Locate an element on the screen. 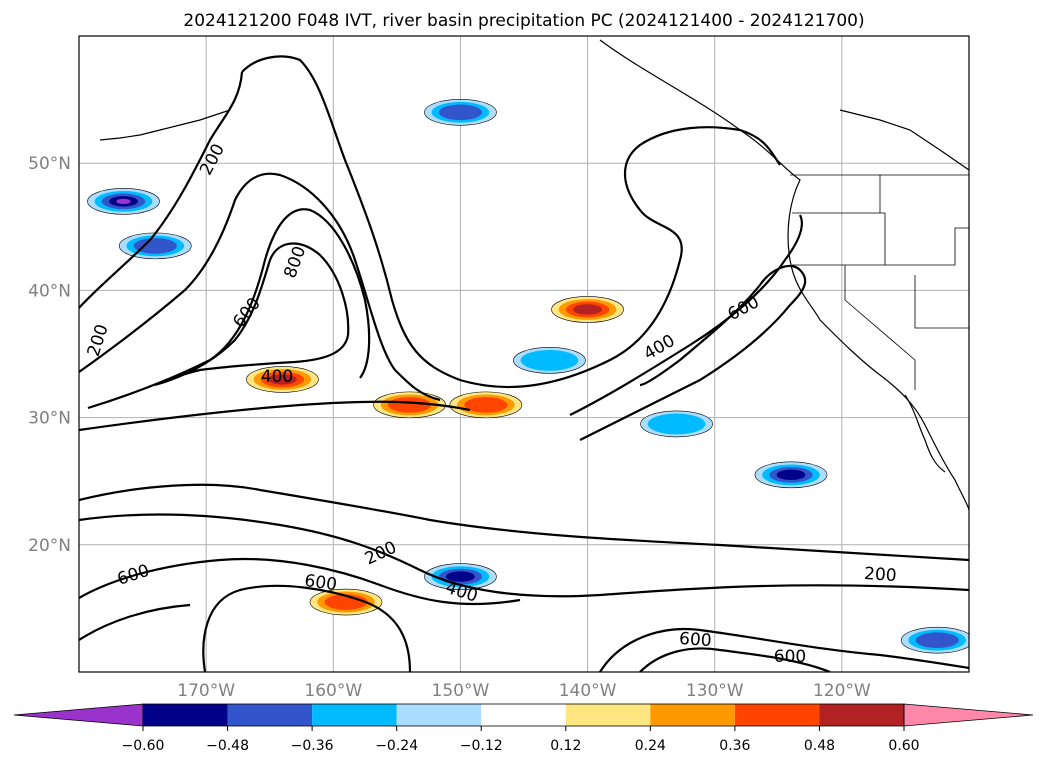 This screenshot has width=1047, height=765. colorbar-tick-label: 0.60 is located at coordinates (903, 746).